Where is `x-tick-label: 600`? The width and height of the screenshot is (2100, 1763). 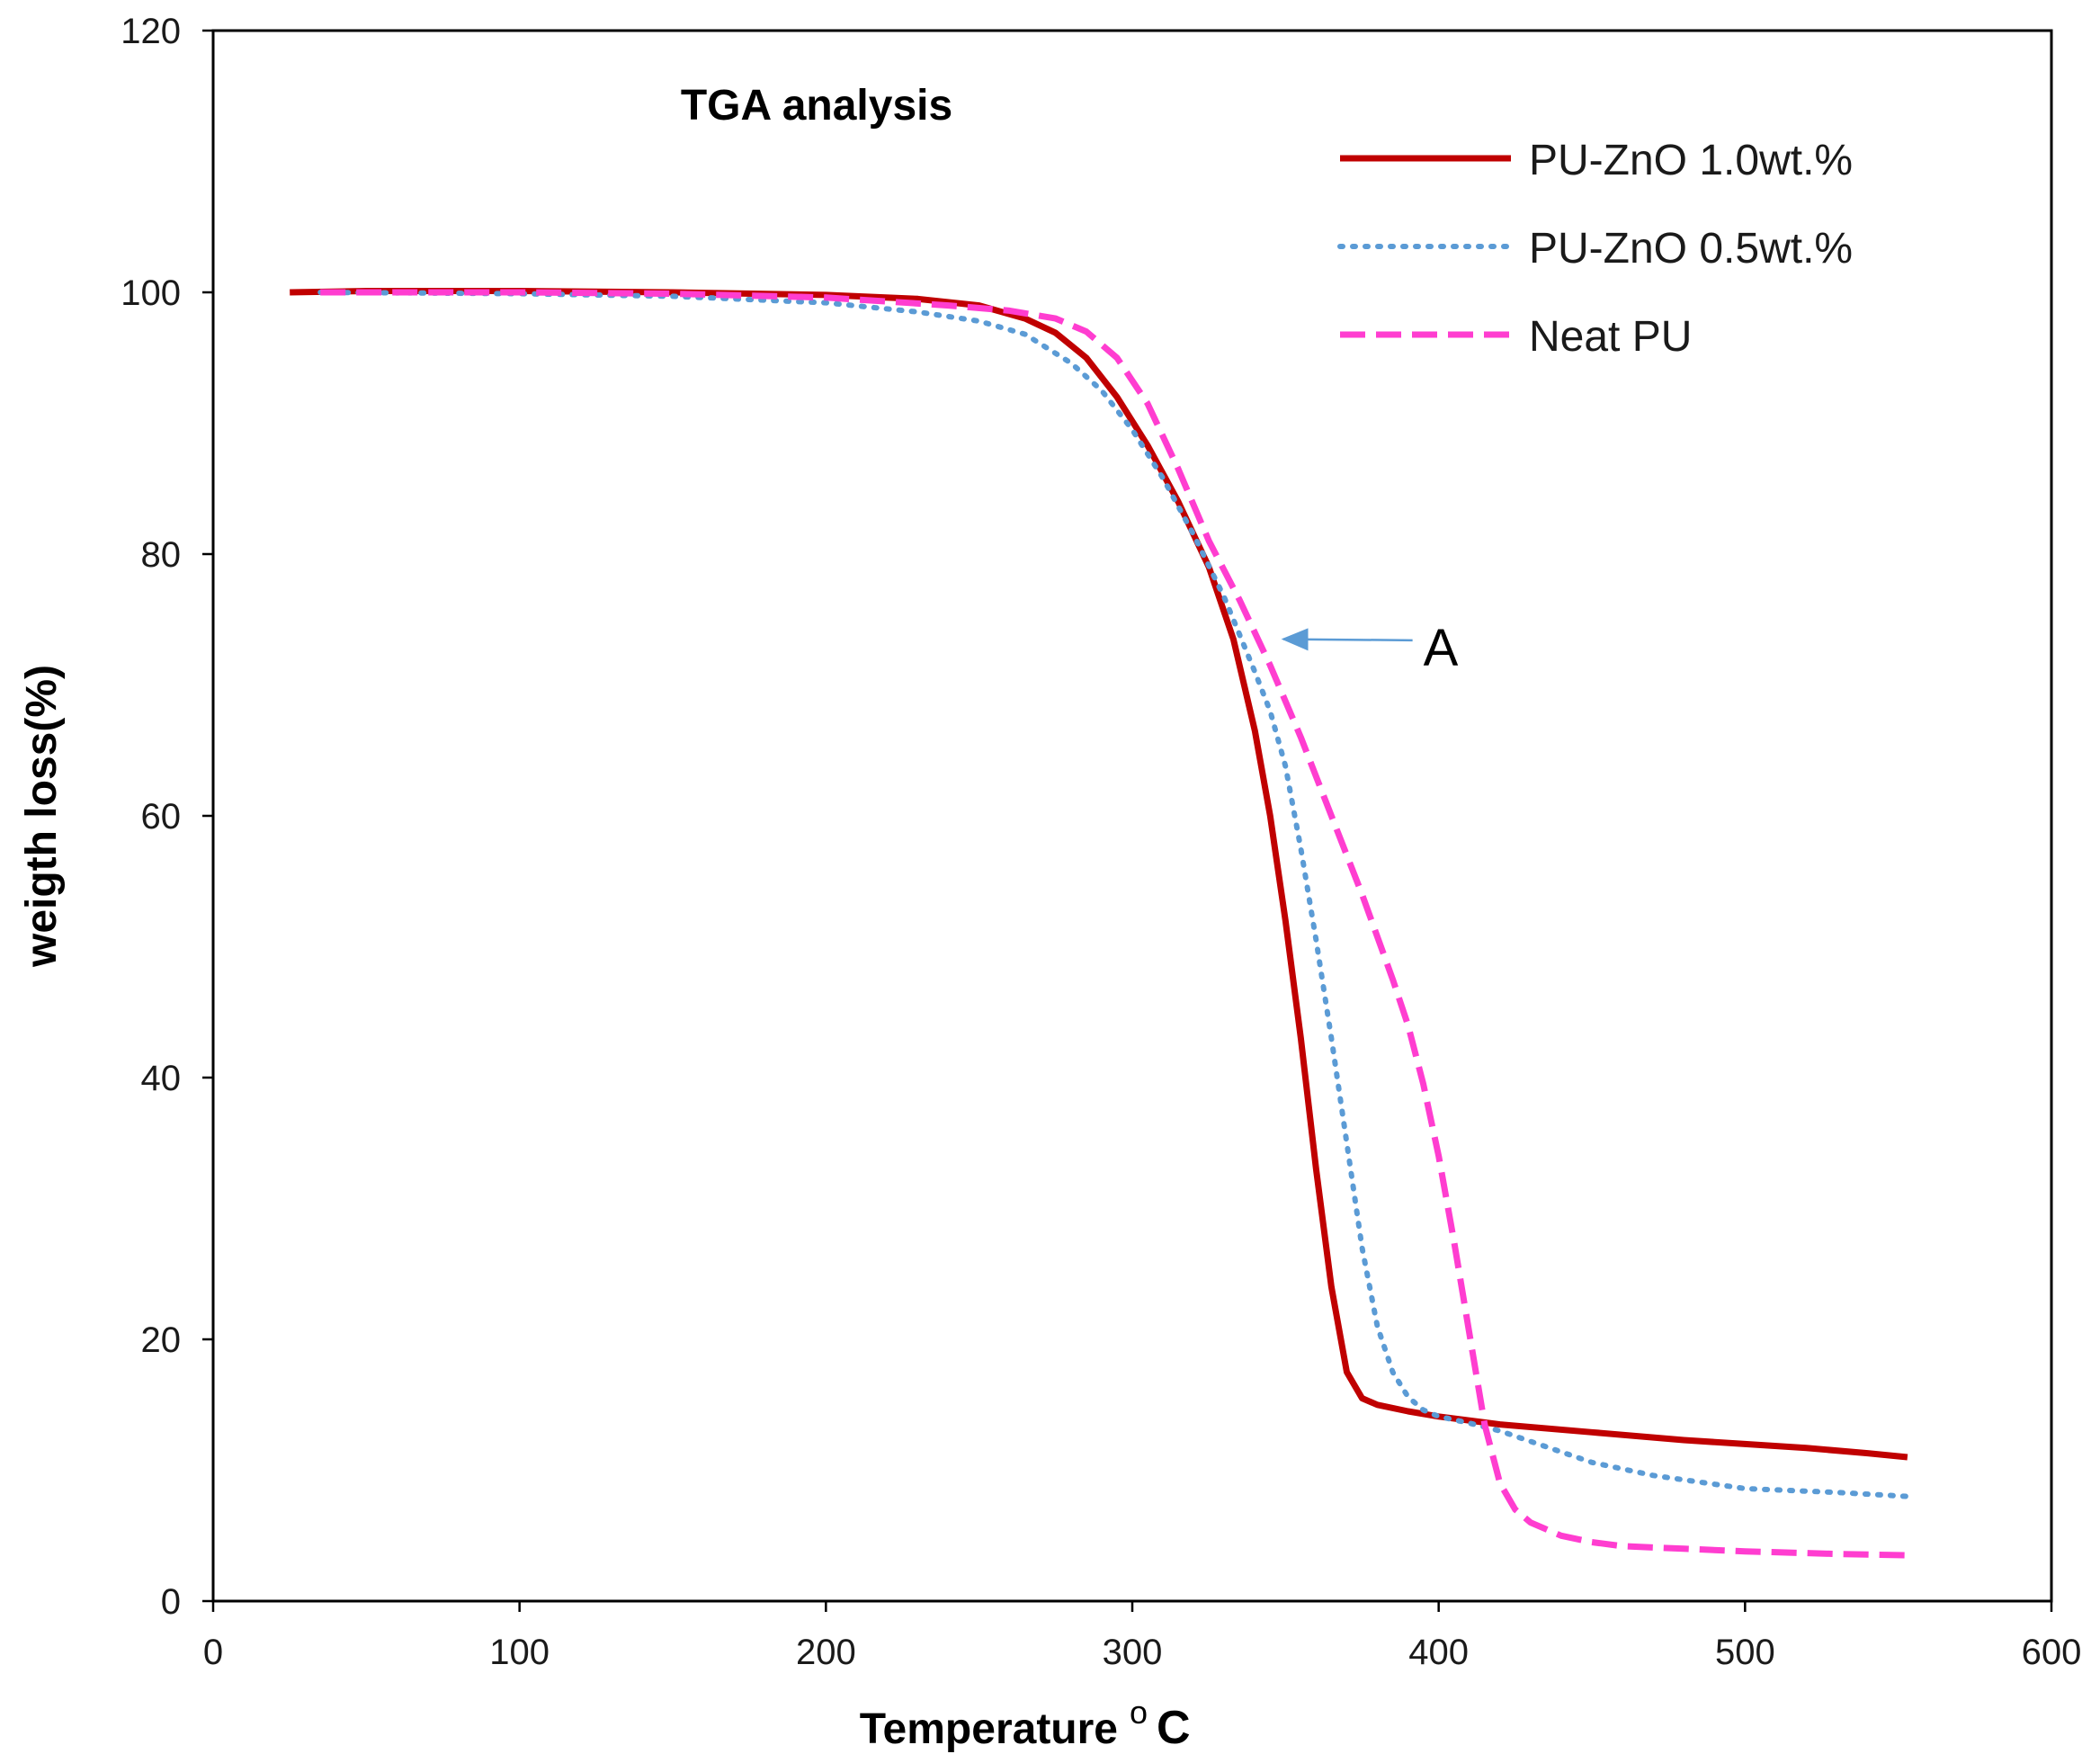
x-tick-label: 600 is located at coordinates (2052, 1652).